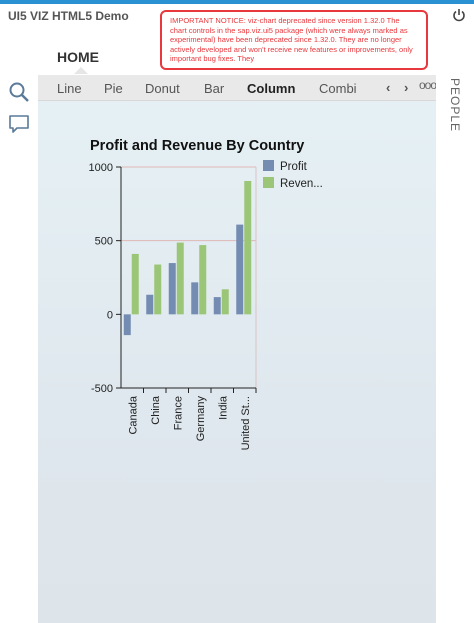 Image resolution: width=474 pixels, height=623 pixels. What do you see at coordinates (101, 168) in the screenshot?
I see `y-tick-label: 1000` at bounding box center [101, 168].